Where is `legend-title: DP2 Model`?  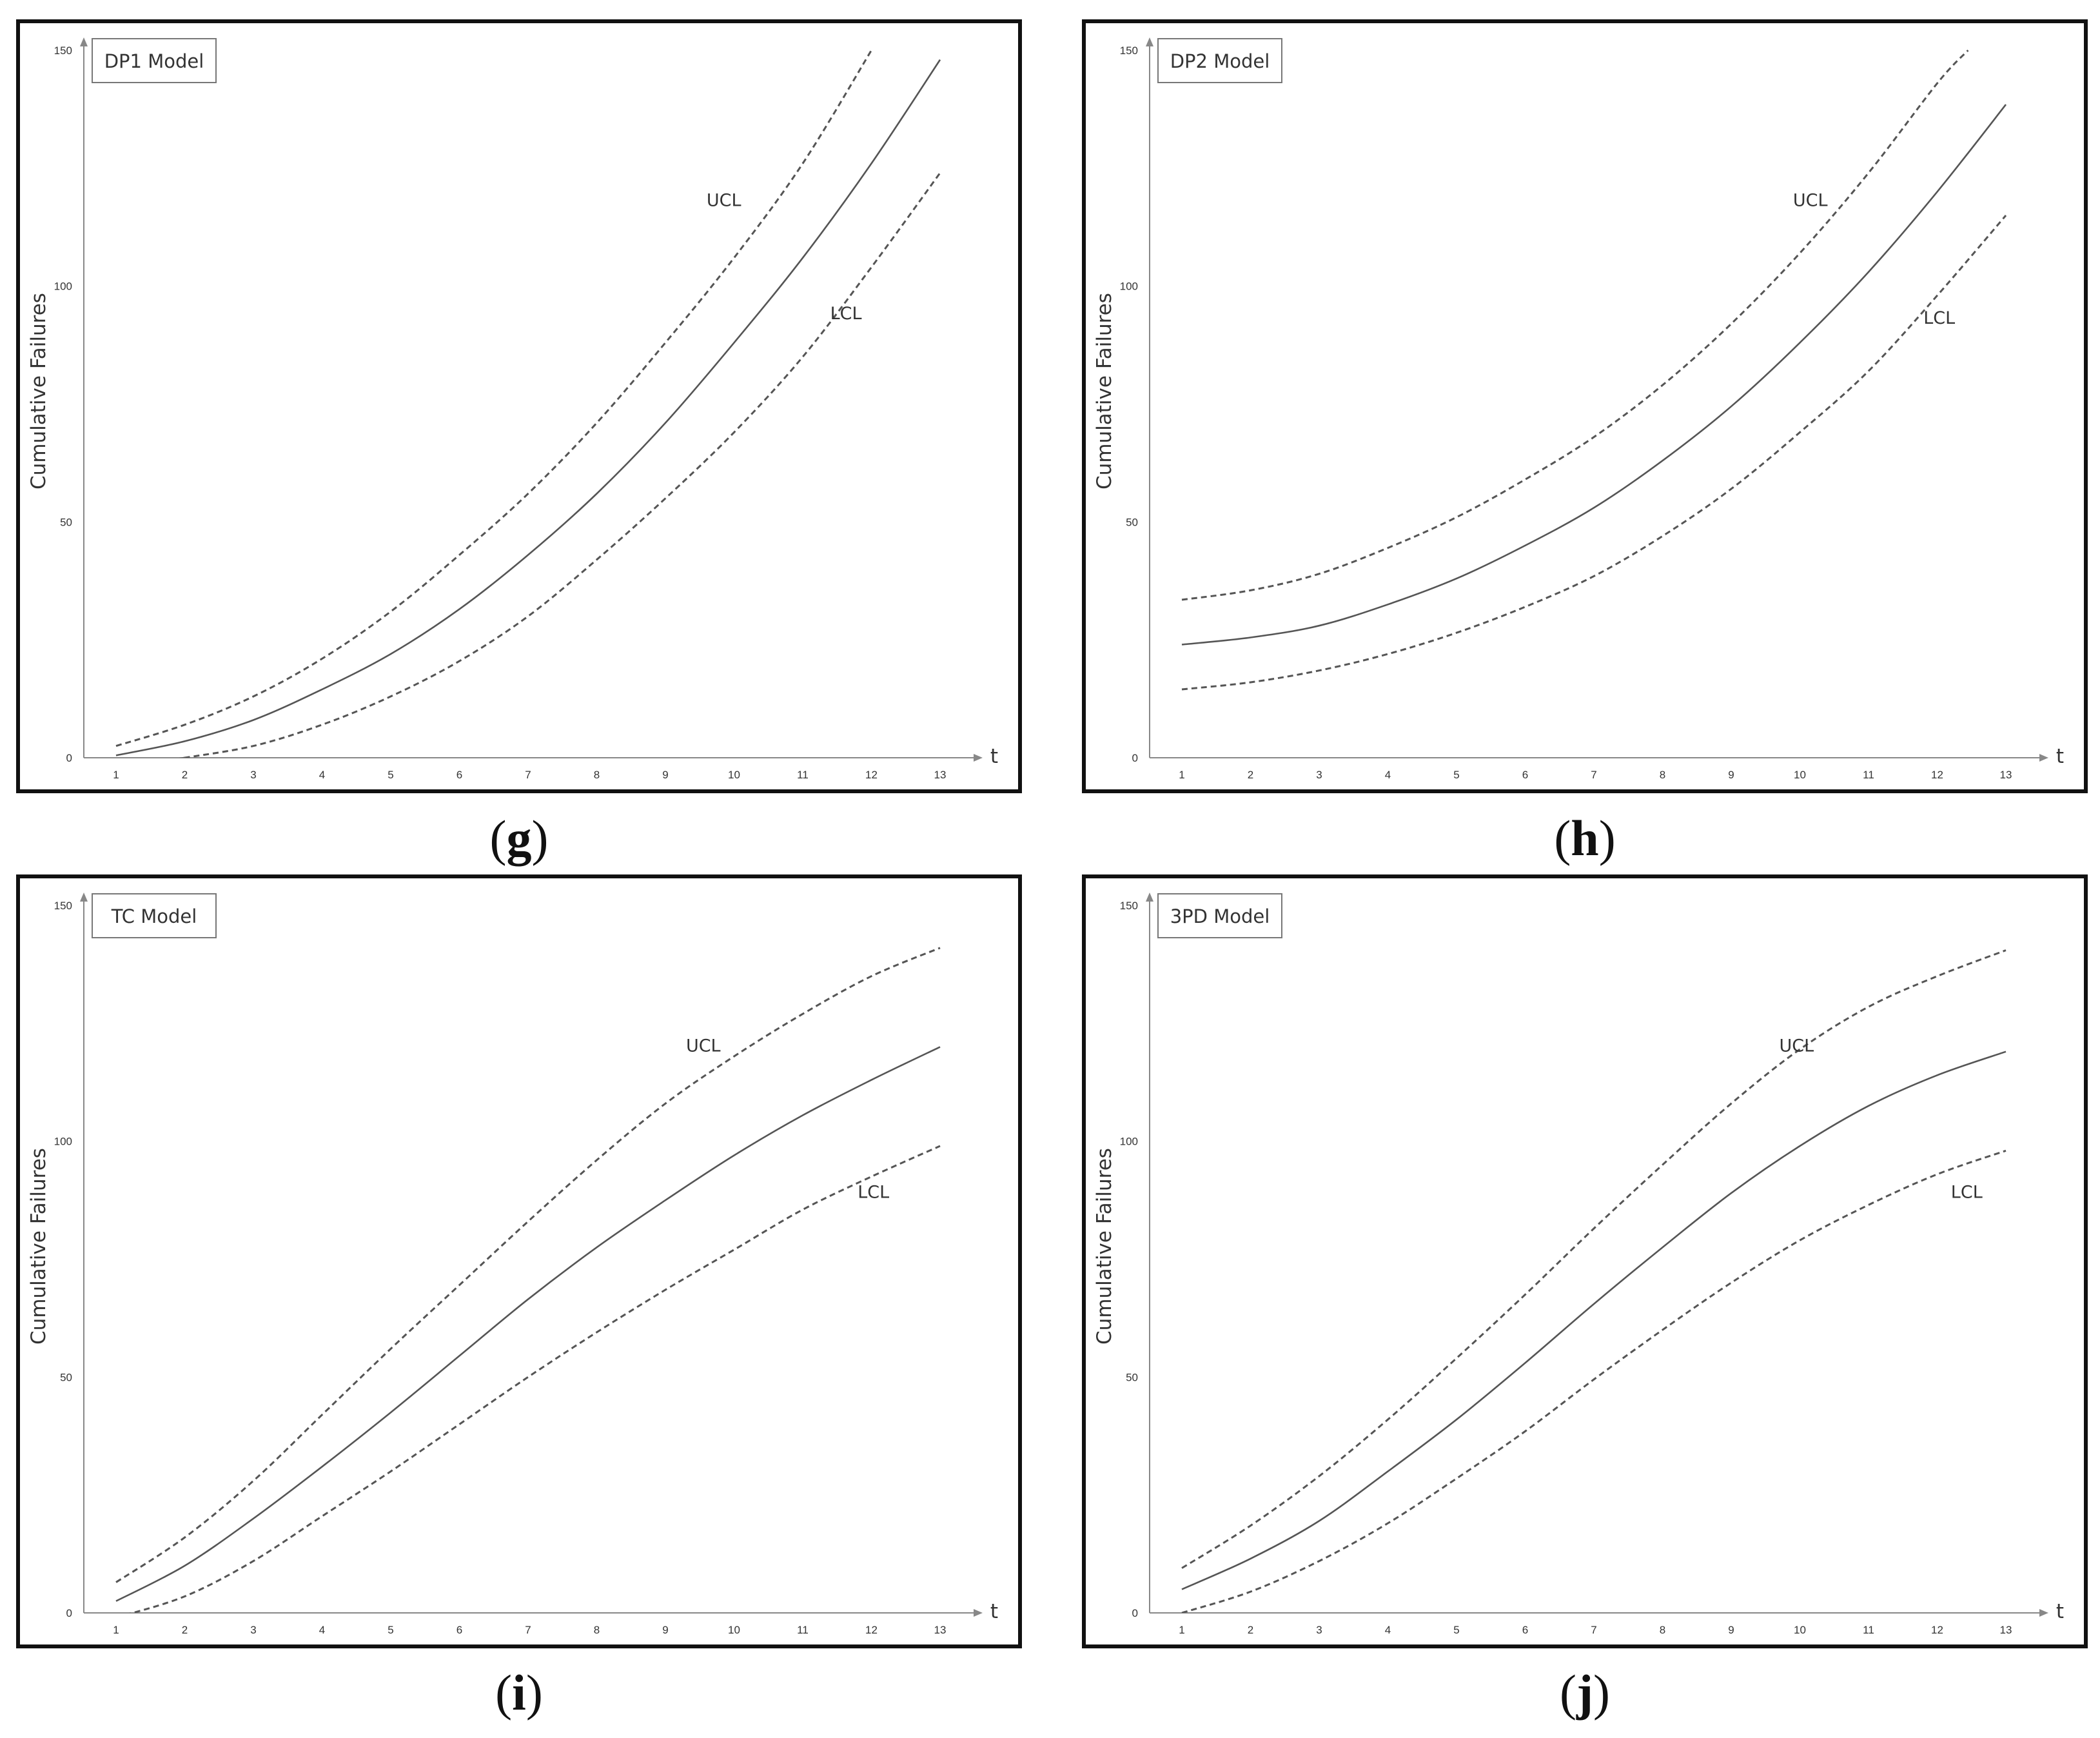 legend-title: DP2 Model is located at coordinates (1220, 61).